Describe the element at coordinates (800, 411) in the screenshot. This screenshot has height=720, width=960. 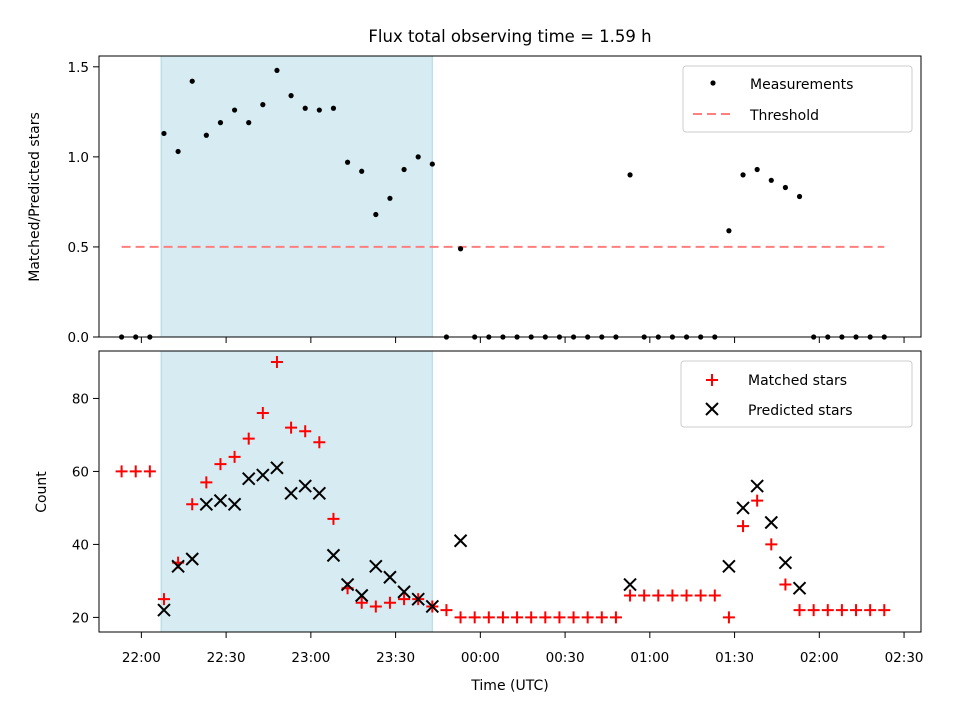
I see `legend-predicted-label: Predicted stars` at that location.